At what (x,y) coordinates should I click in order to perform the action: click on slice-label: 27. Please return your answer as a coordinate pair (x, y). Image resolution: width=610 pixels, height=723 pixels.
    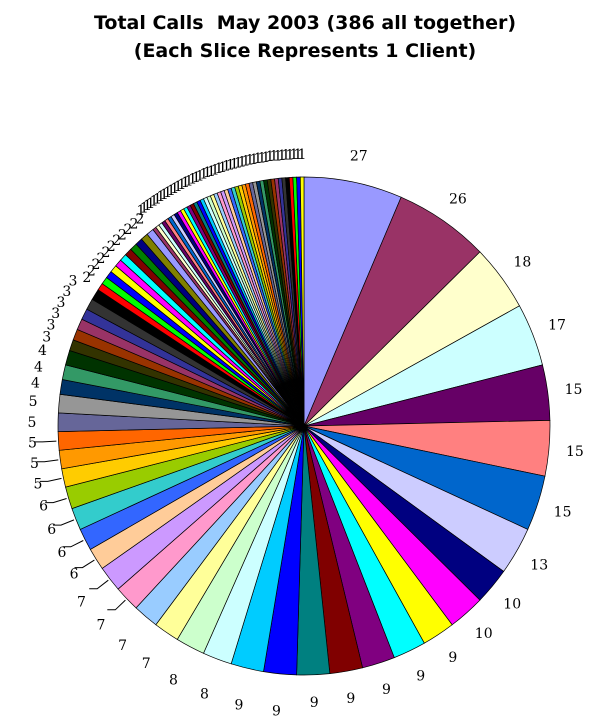
    Looking at the image, I should click on (359, 157).